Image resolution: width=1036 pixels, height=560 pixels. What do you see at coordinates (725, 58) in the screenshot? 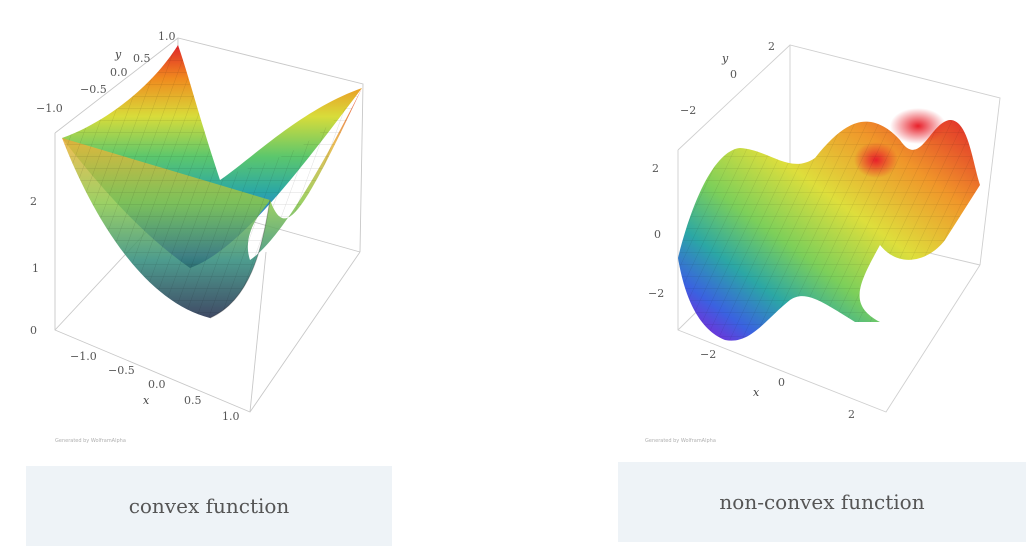
I see `nonconvex-y-axis-label: y` at bounding box center [725, 58].